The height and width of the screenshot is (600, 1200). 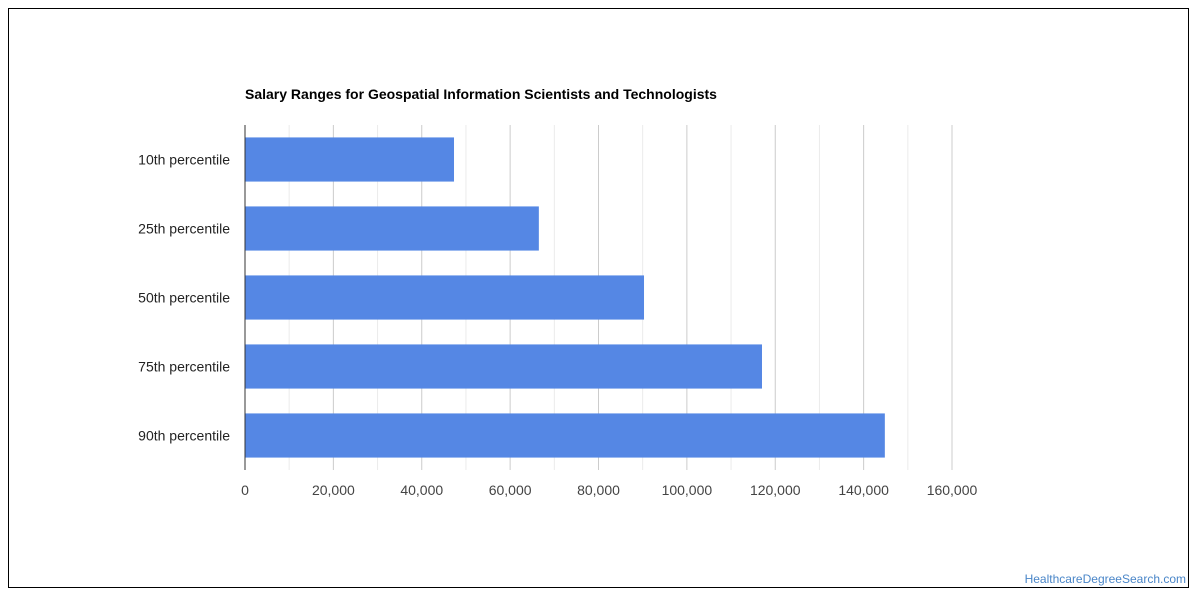 What do you see at coordinates (421, 490) in the screenshot?
I see `x-tick-label: 40,000` at bounding box center [421, 490].